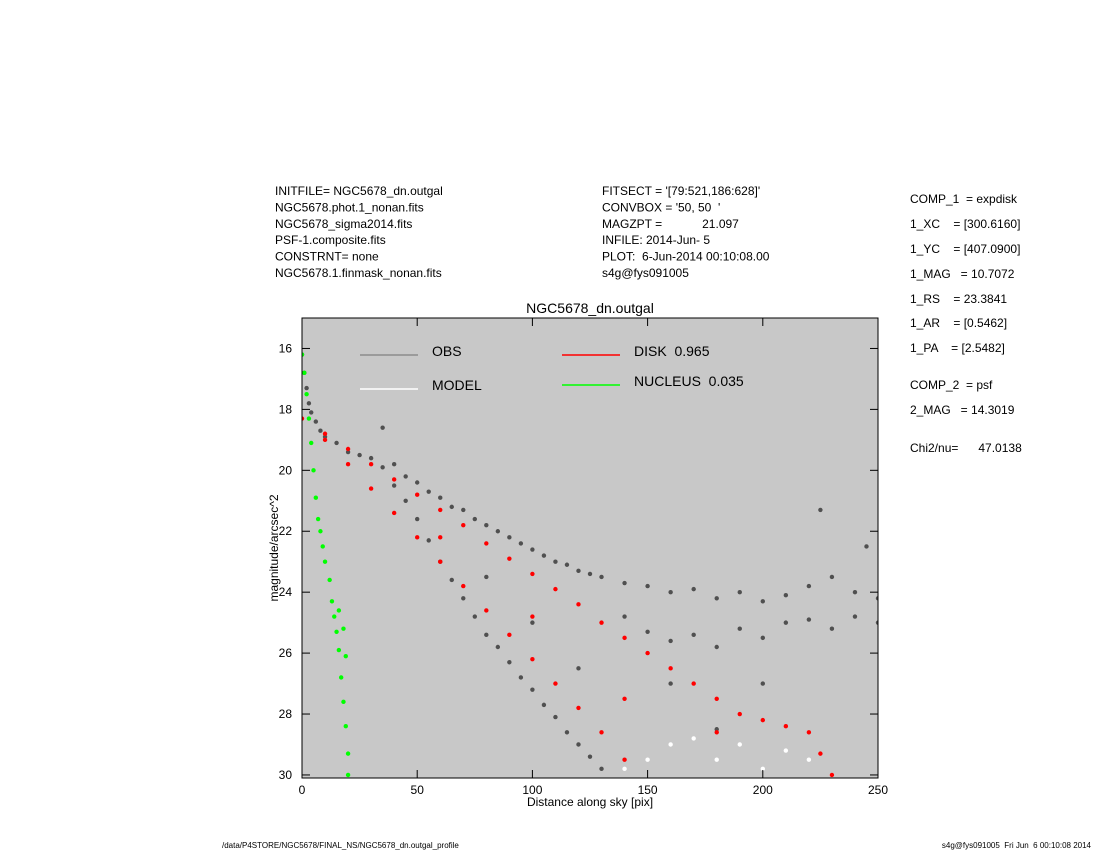 The width and height of the screenshot is (1100, 850). What do you see at coordinates (672, 351) in the screenshot?
I see `legend-label: DISK 0.965` at bounding box center [672, 351].